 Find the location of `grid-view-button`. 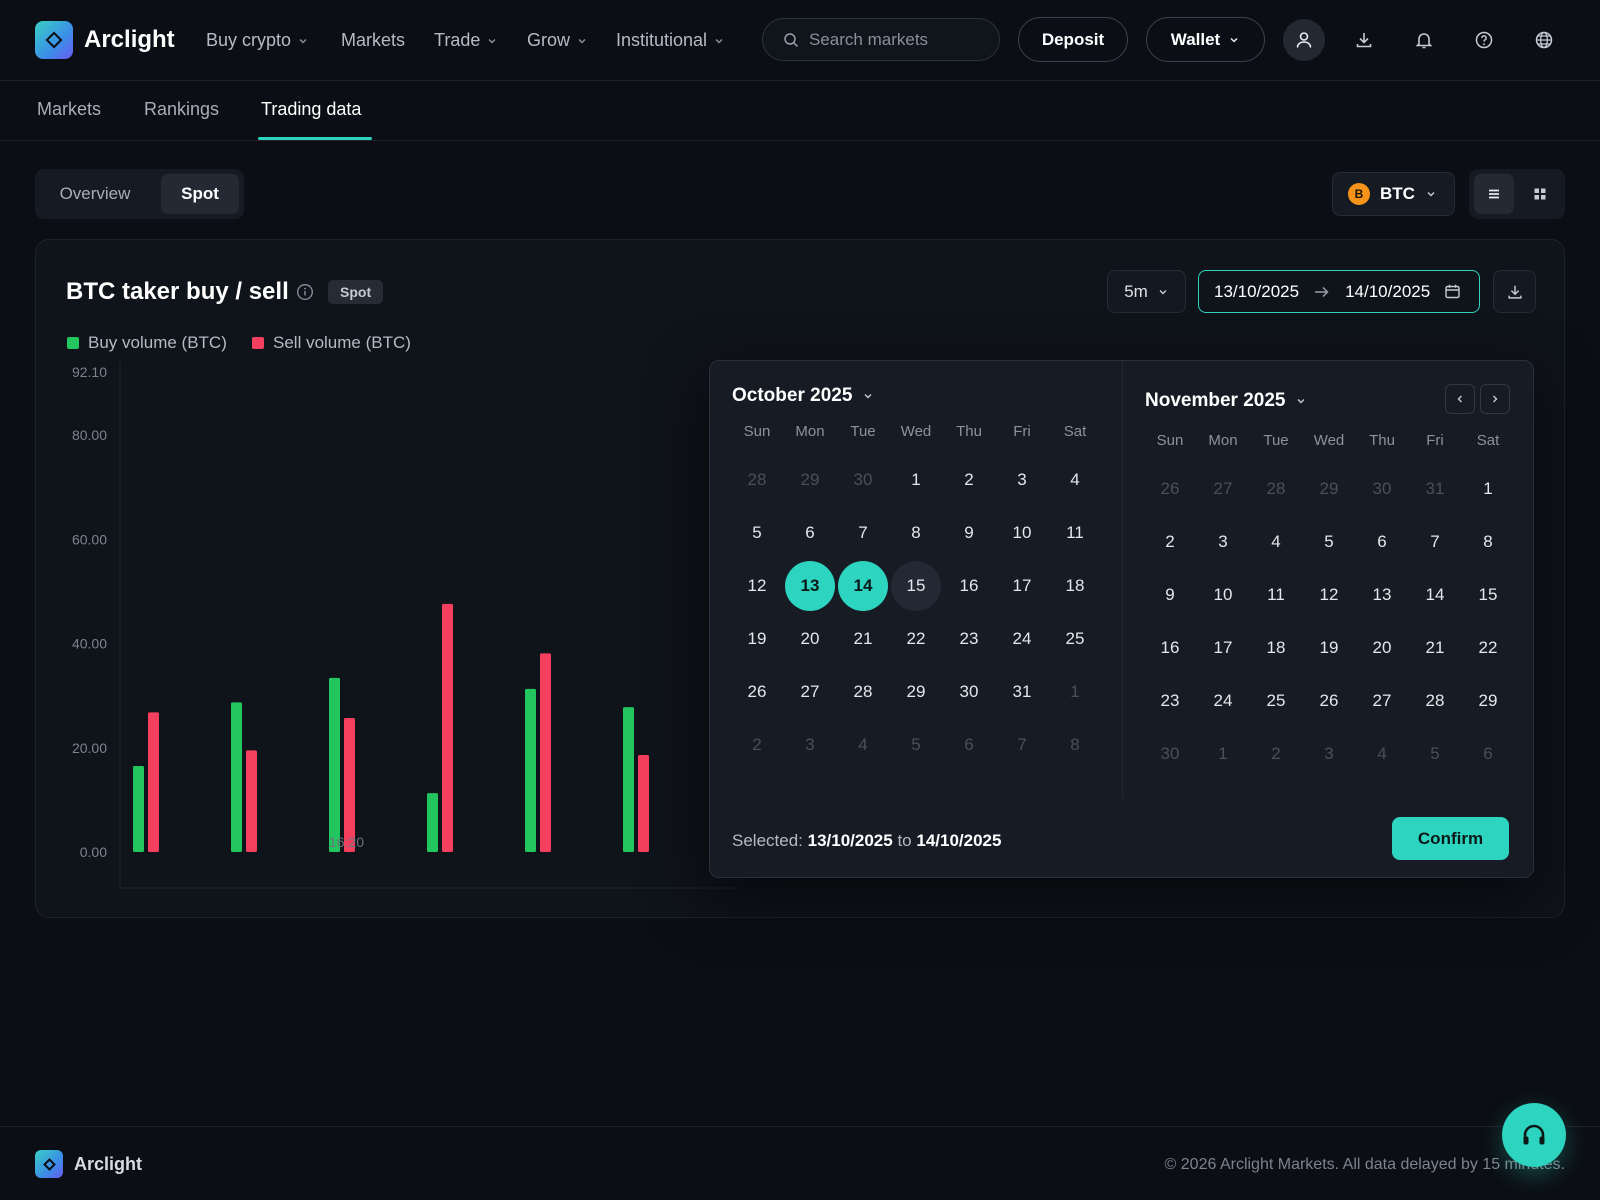

grid-view-button is located at coordinates (1540, 194).